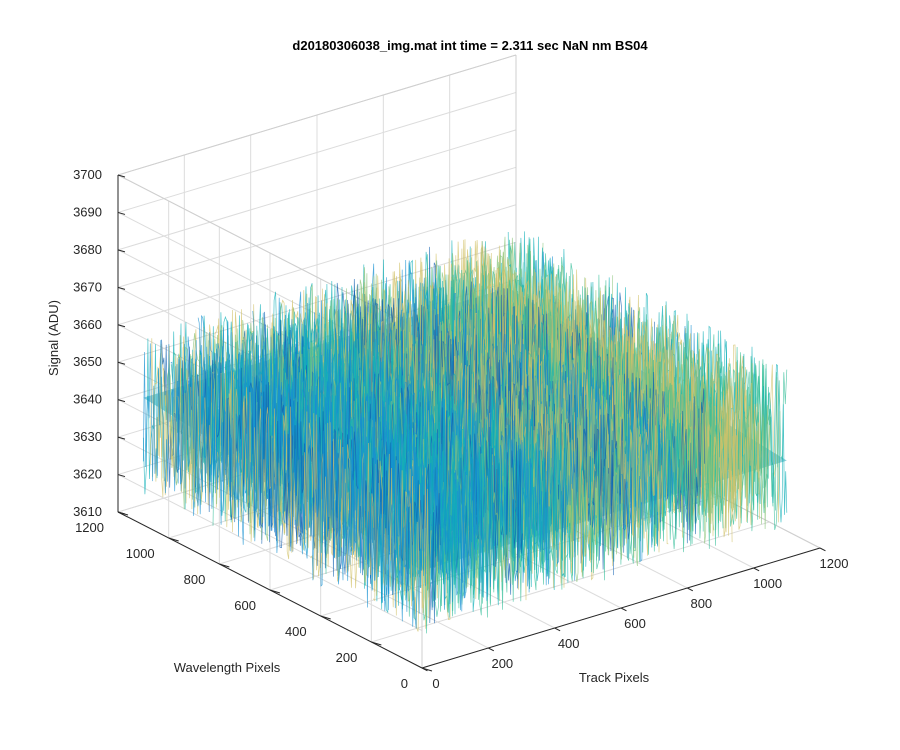 The image size is (900, 750). Describe the element at coordinates (570, 582) in the screenshot. I see `floor-grid-line` at that location.